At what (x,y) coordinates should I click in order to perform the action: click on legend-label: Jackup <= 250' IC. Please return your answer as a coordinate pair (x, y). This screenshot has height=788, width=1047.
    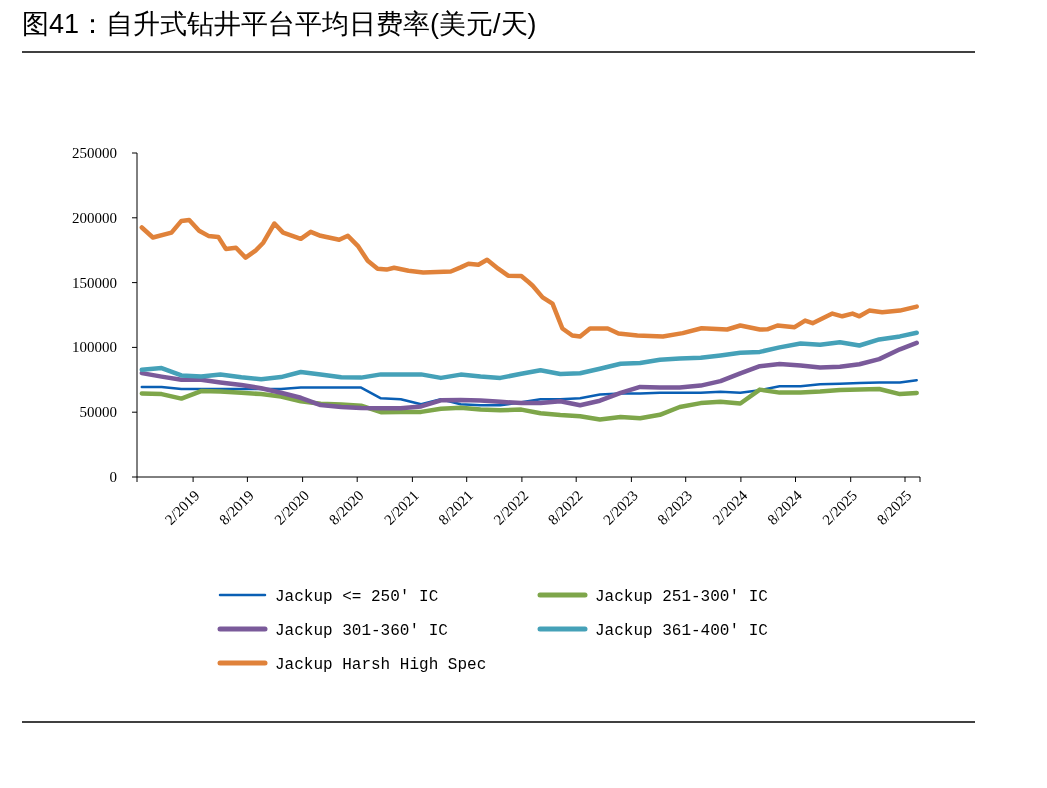
    Looking at the image, I should click on (357, 597).